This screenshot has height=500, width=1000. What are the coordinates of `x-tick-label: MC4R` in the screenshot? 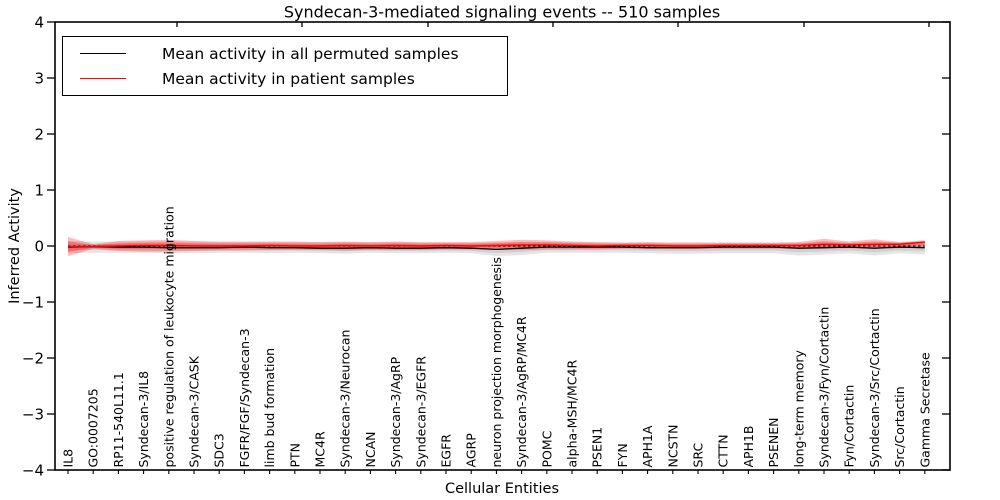 It's located at (320, 449).